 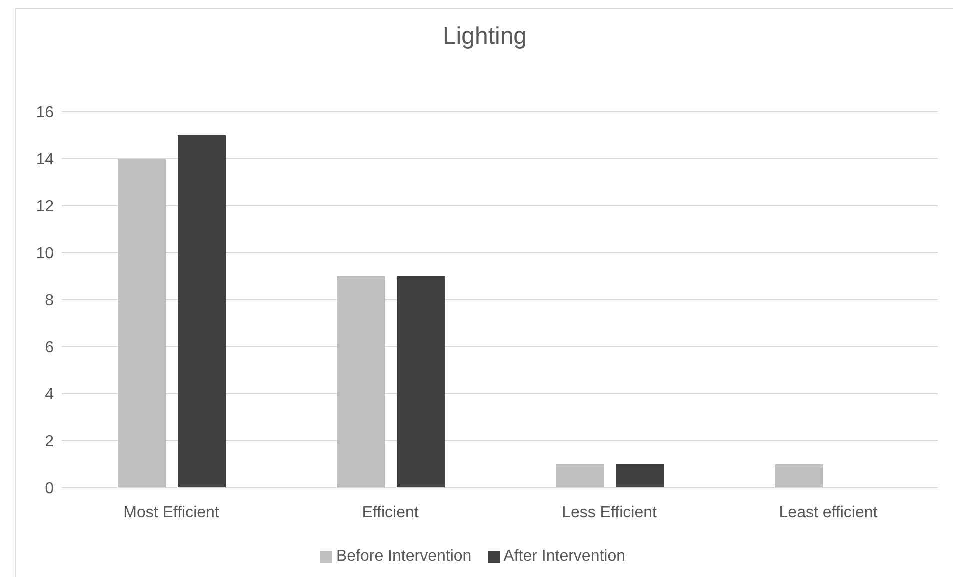 I want to click on y-tick-label: 10, so click(x=45, y=254).